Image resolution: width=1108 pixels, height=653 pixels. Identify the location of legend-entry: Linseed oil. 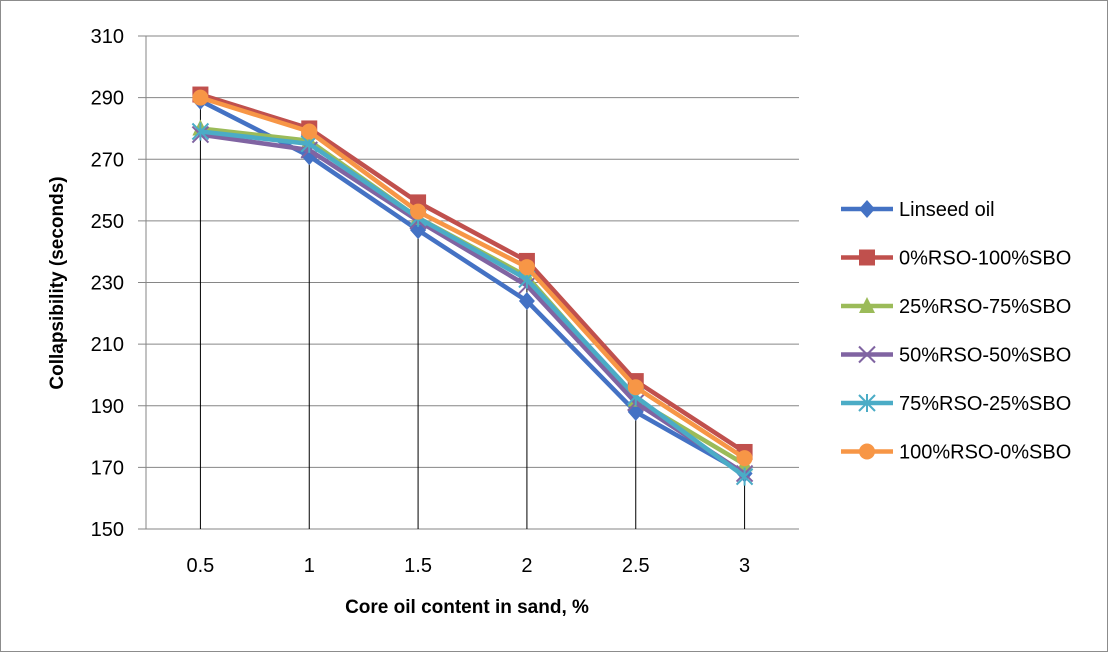
(918, 210).